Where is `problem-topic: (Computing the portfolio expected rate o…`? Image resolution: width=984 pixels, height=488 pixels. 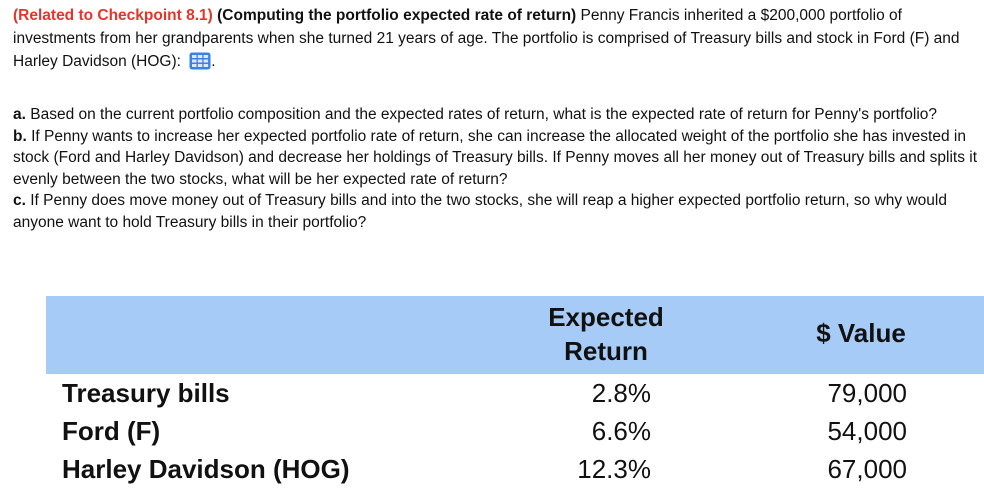 problem-topic: (Computing the portfolio expected rate o… is located at coordinates (397, 15).